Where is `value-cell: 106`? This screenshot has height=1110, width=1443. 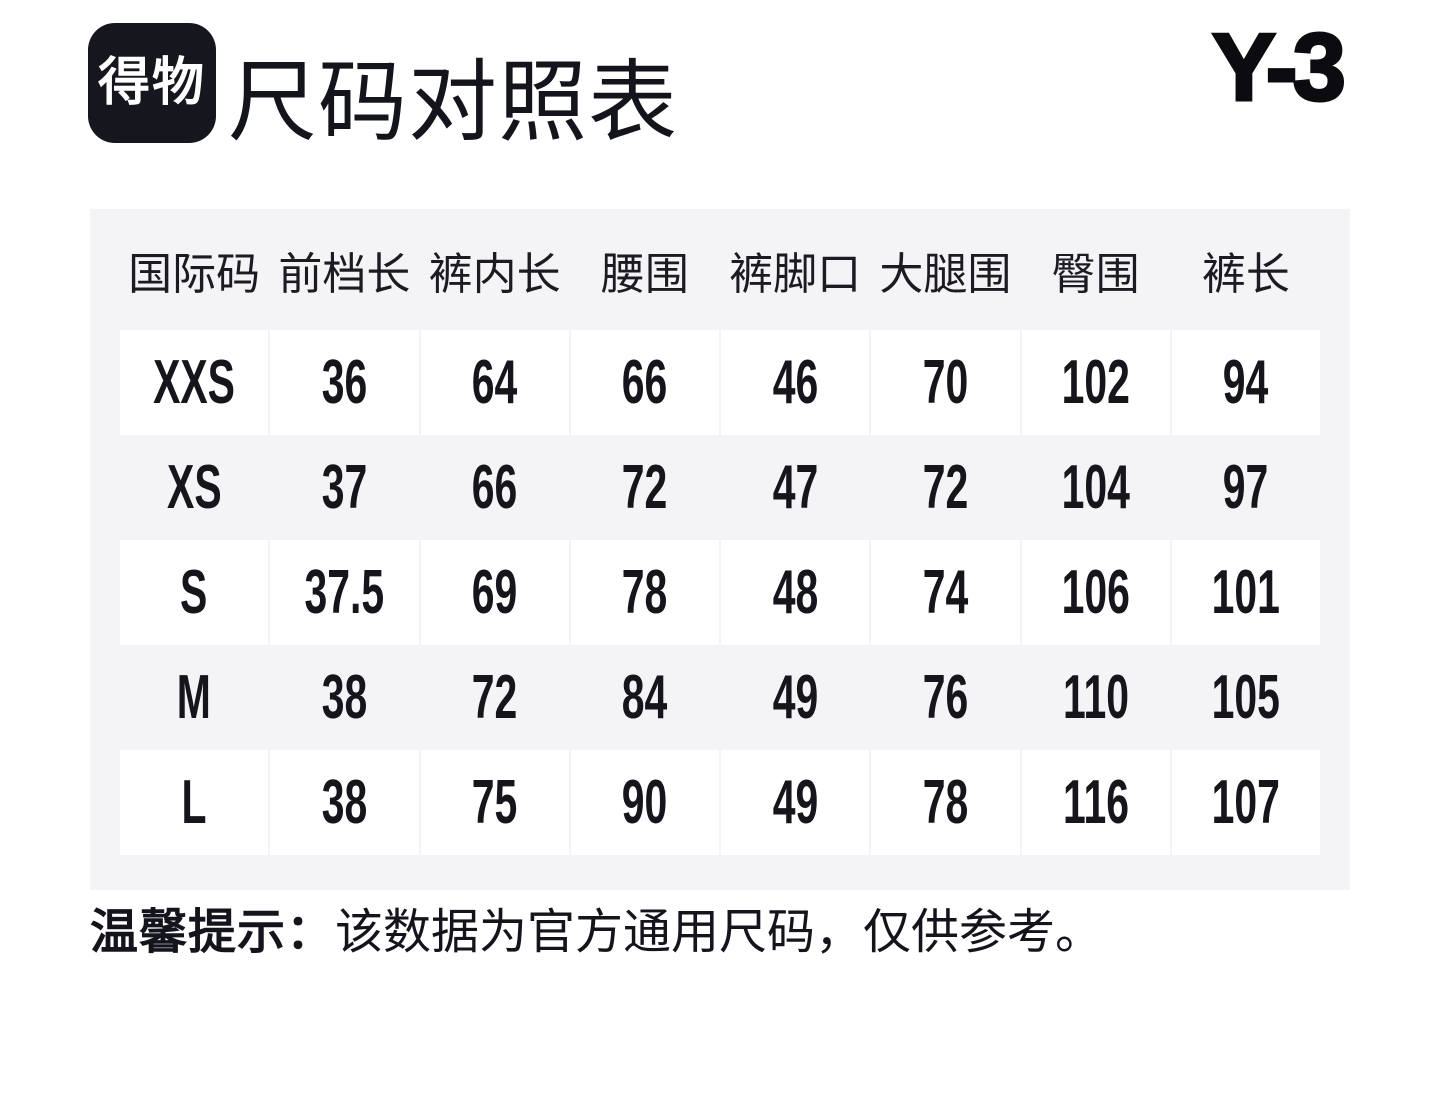 value-cell: 106 is located at coordinates (1095, 592).